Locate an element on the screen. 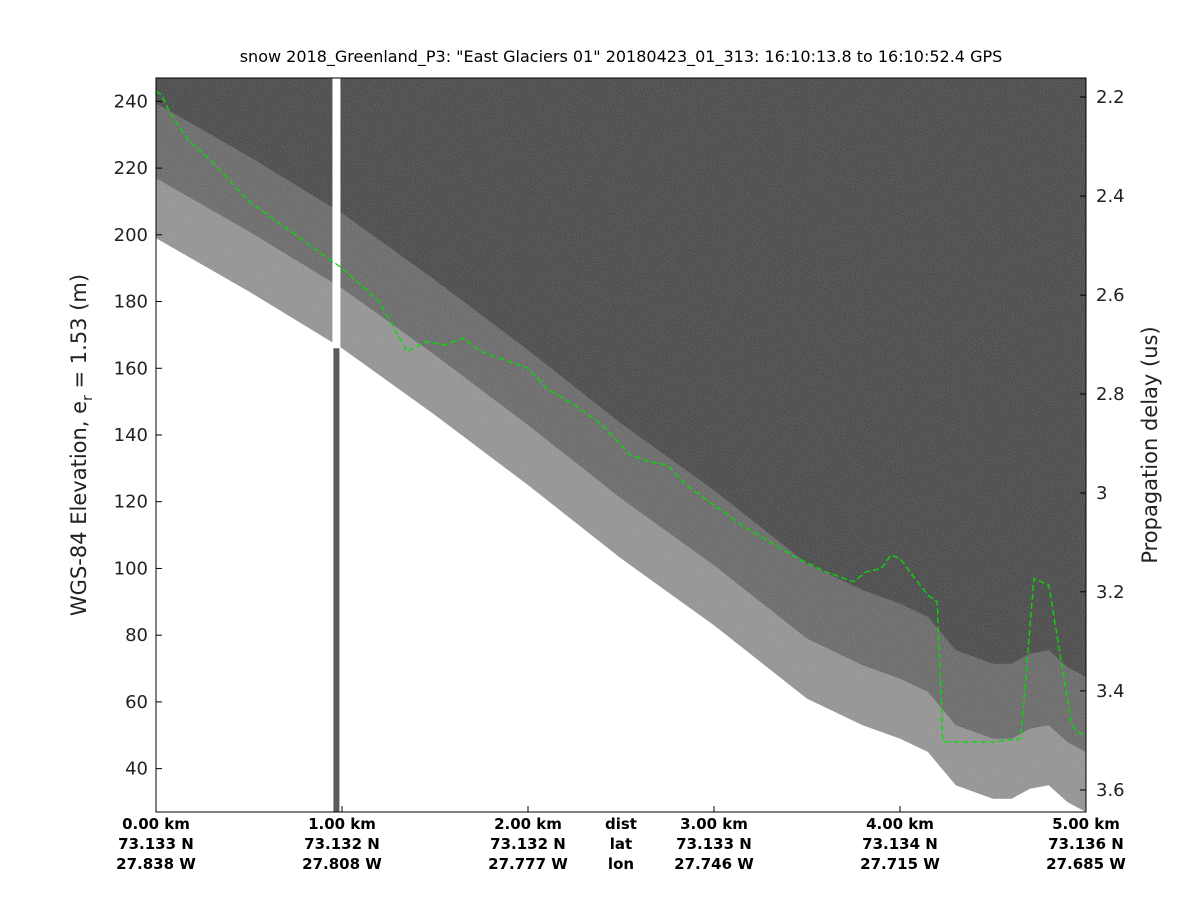 This screenshot has width=1200, height=904. bottom-tick-lon: 27.746 W is located at coordinates (714, 864).